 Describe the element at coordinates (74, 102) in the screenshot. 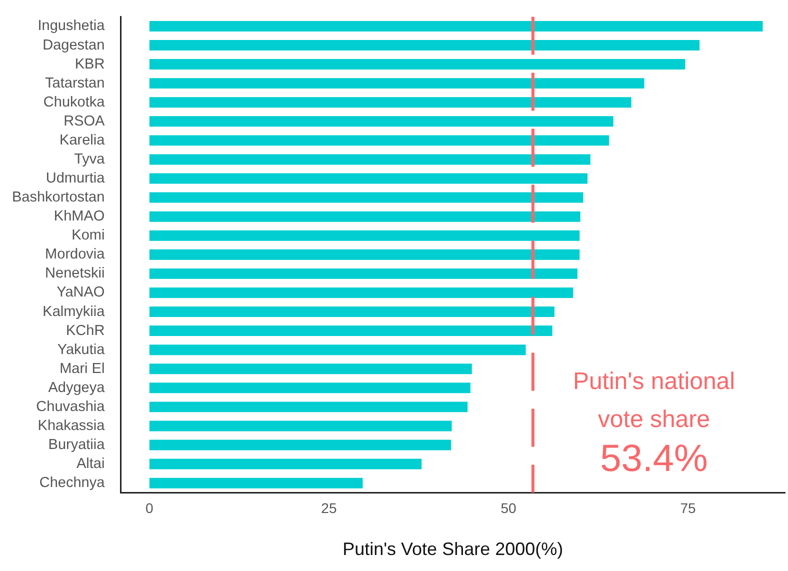

I see `y-tick-label: Chukotka` at that location.